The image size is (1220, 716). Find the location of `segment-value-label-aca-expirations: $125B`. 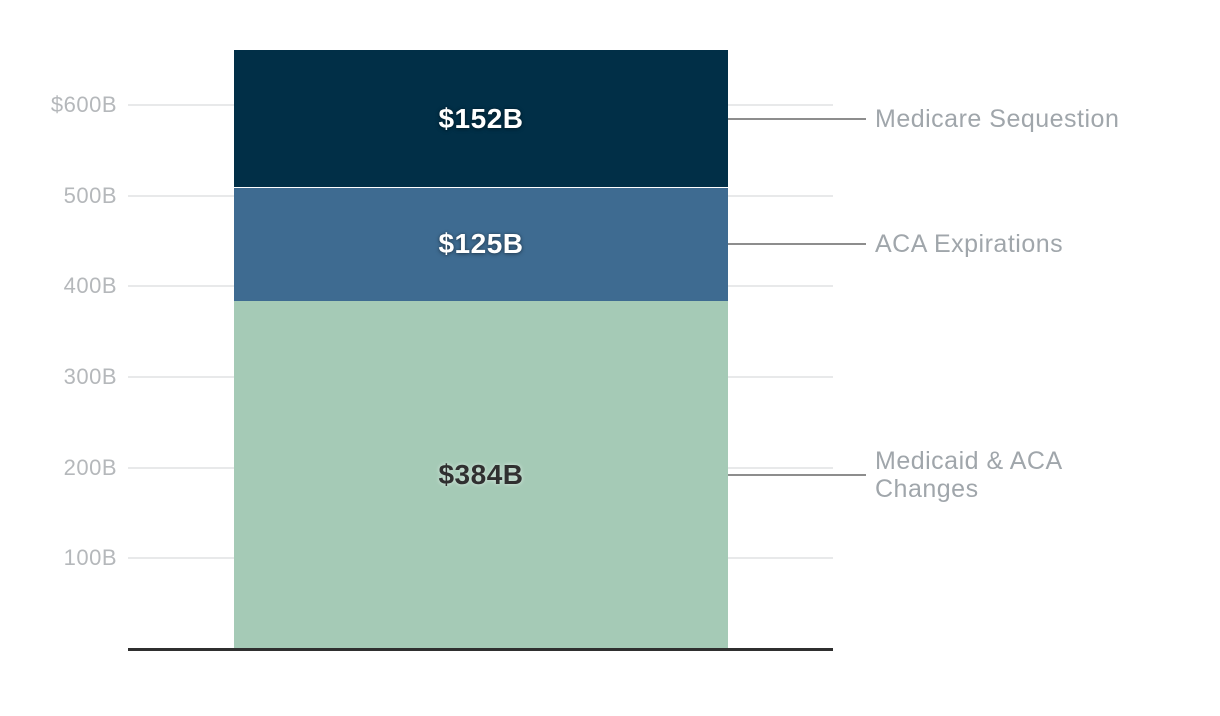

segment-value-label-aca-expirations: $125B is located at coordinates (481, 244).